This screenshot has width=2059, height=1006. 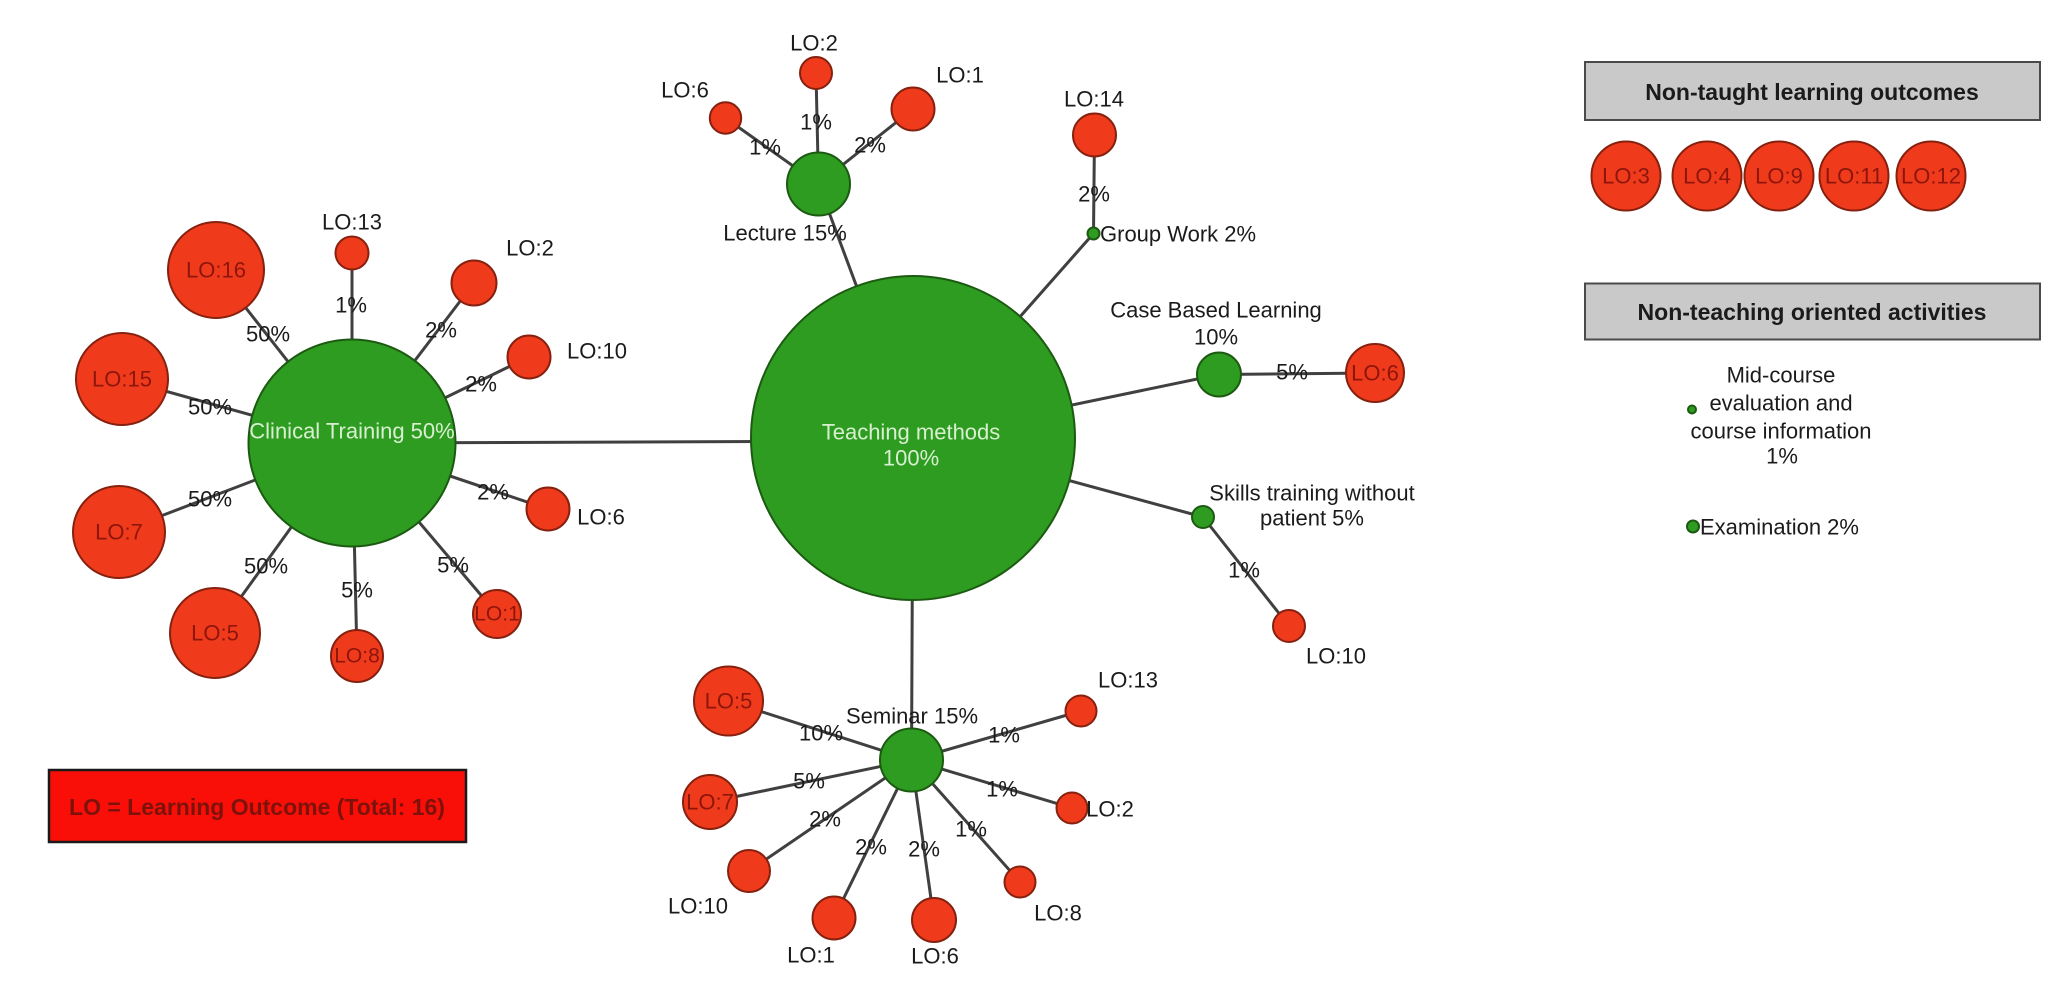 I want to click on svg-text: Case Based Learning, so click(x=1216, y=310).